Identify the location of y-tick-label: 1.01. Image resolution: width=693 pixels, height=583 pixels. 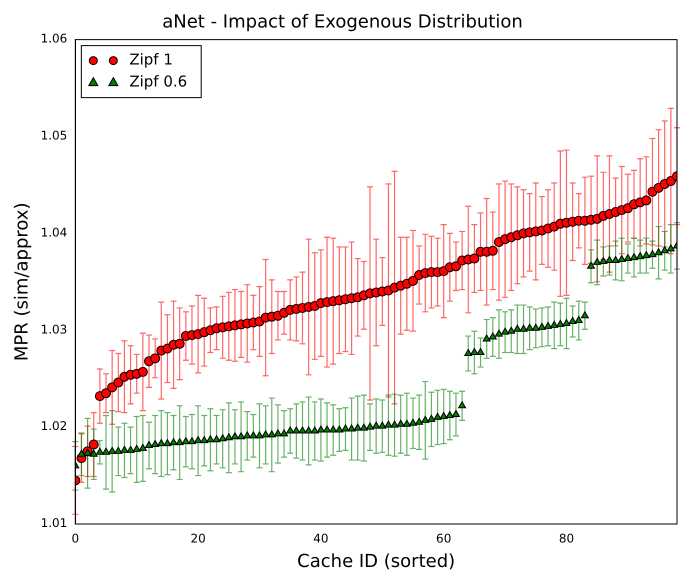
(54, 523).